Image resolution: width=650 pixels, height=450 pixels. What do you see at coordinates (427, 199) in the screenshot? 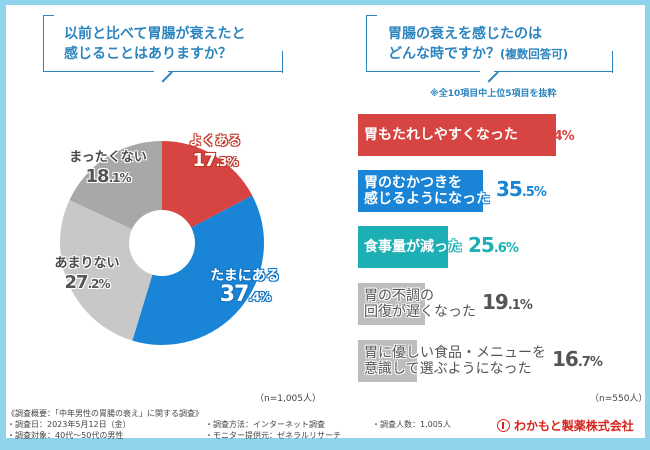
I see `bar-category-line: 感じるようになった` at bounding box center [427, 199].